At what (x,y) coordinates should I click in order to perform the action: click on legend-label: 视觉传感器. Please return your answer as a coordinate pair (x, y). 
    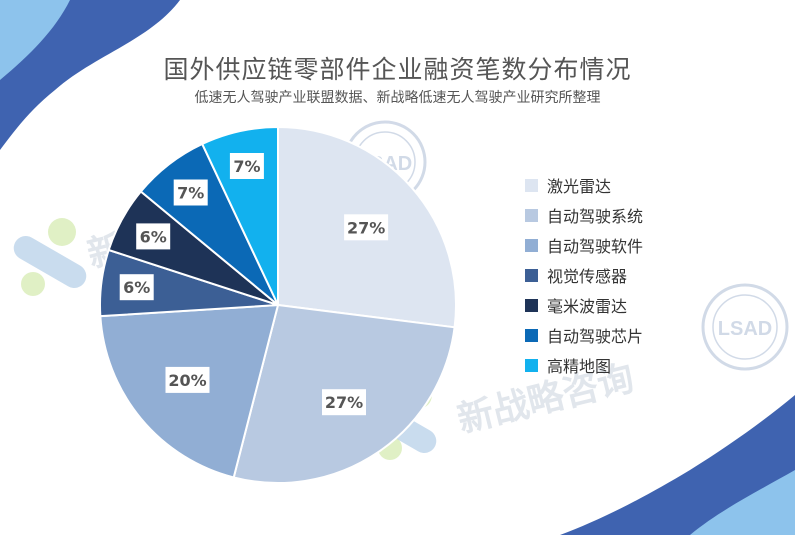
    Looking at the image, I should click on (587, 276).